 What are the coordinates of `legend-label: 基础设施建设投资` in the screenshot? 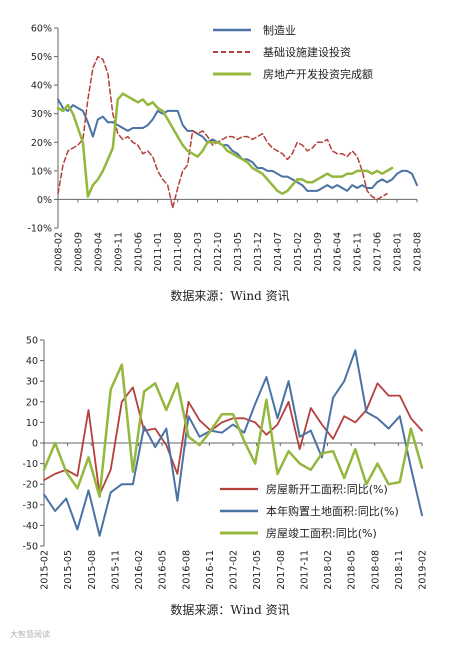 It's located at (307, 52).